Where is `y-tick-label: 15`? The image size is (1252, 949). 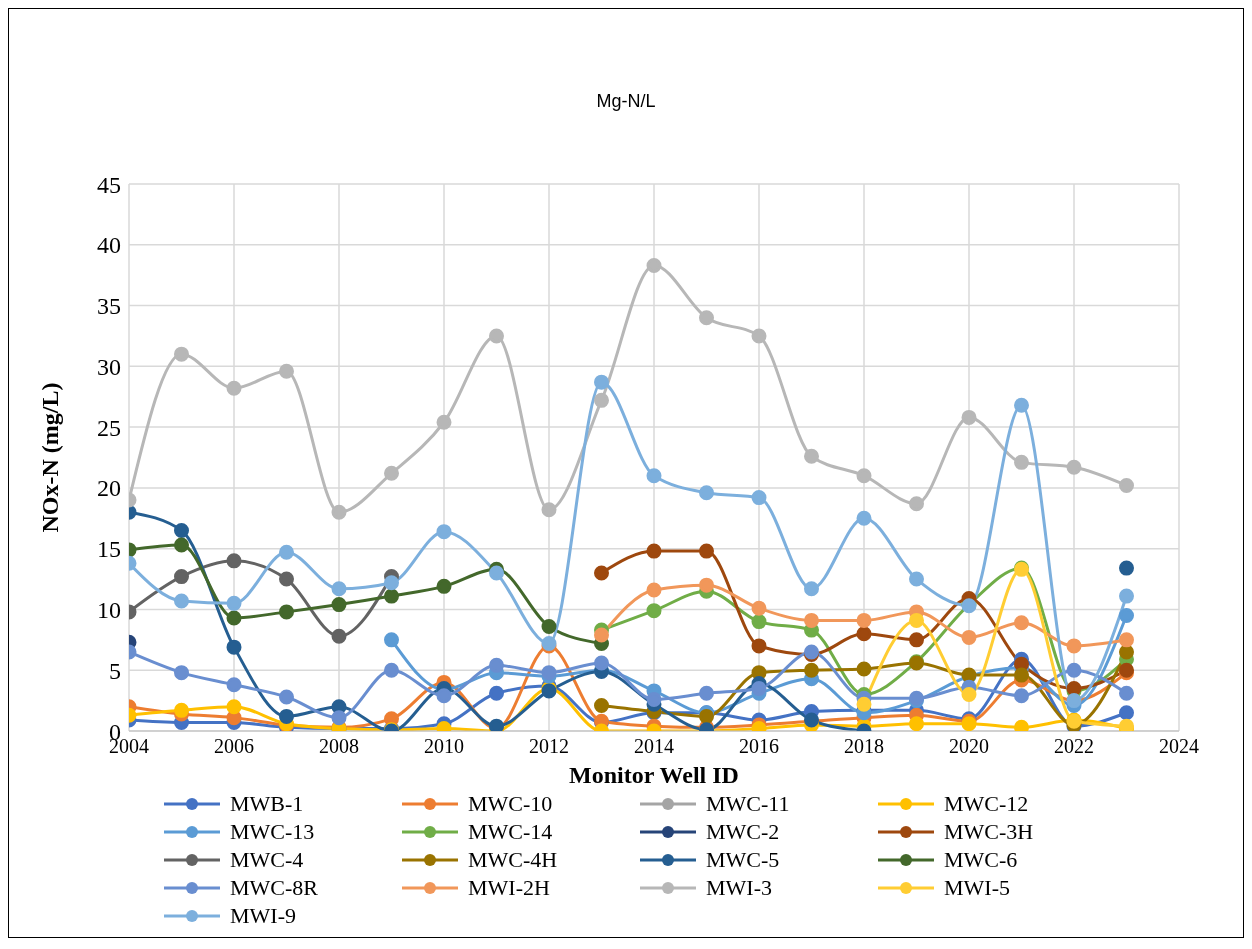 y-tick-label: 15 is located at coordinates (109, 549).